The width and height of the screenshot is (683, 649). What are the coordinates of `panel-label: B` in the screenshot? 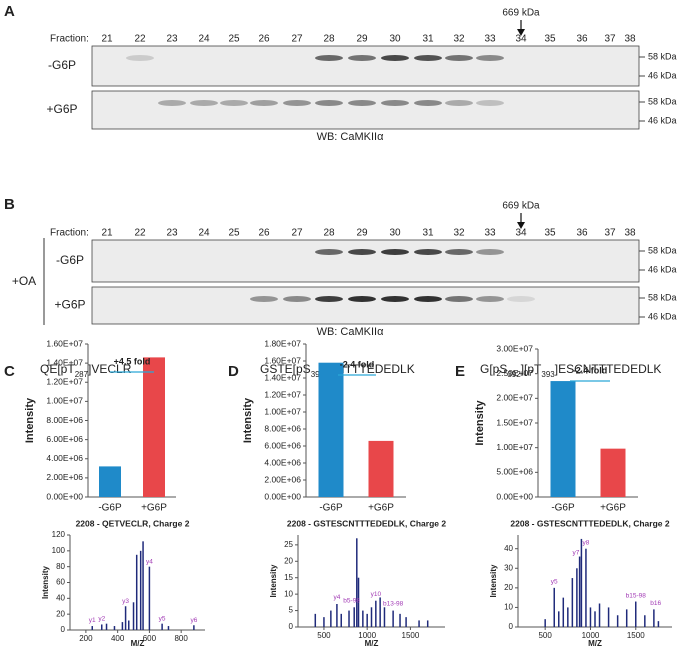 It's located at (9, 204).